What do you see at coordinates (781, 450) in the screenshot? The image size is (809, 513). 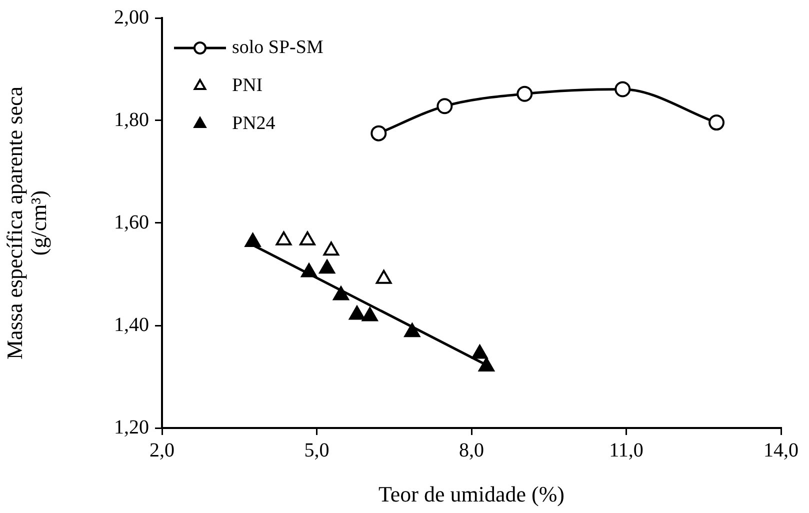 I see `x-tick-label: 14,0` at bounding box center [781, 450].